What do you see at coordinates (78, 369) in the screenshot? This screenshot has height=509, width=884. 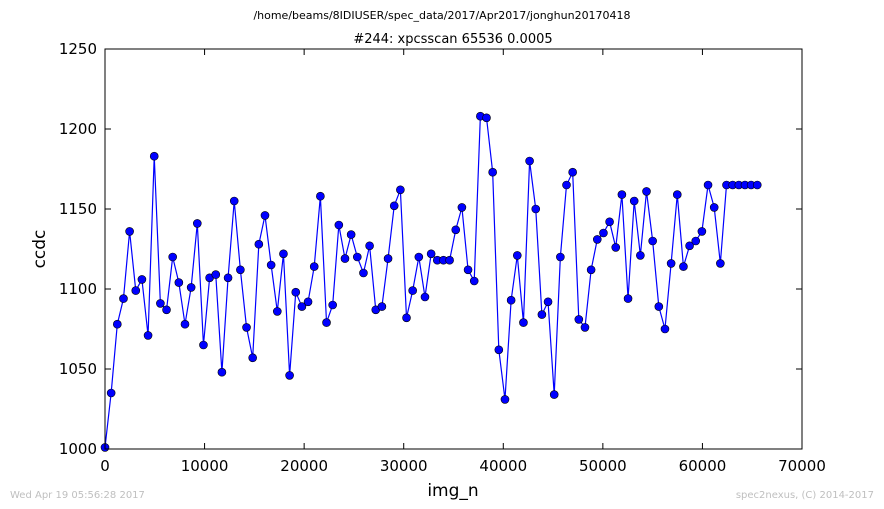 I see `y-tick-label: 1050` at bounding box center [78, 369].